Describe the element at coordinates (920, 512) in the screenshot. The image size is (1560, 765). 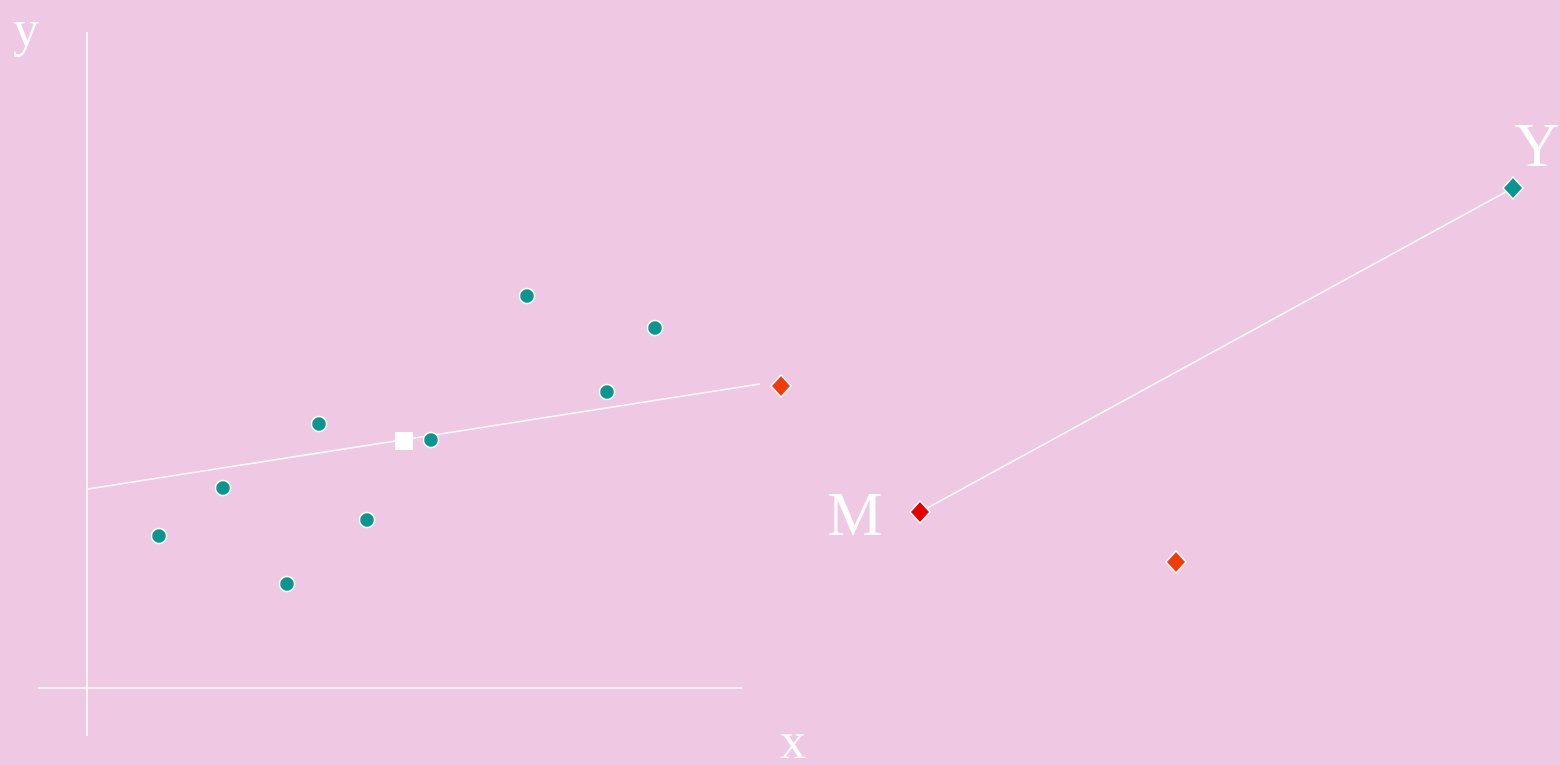
I see `m-diamond` at that location.